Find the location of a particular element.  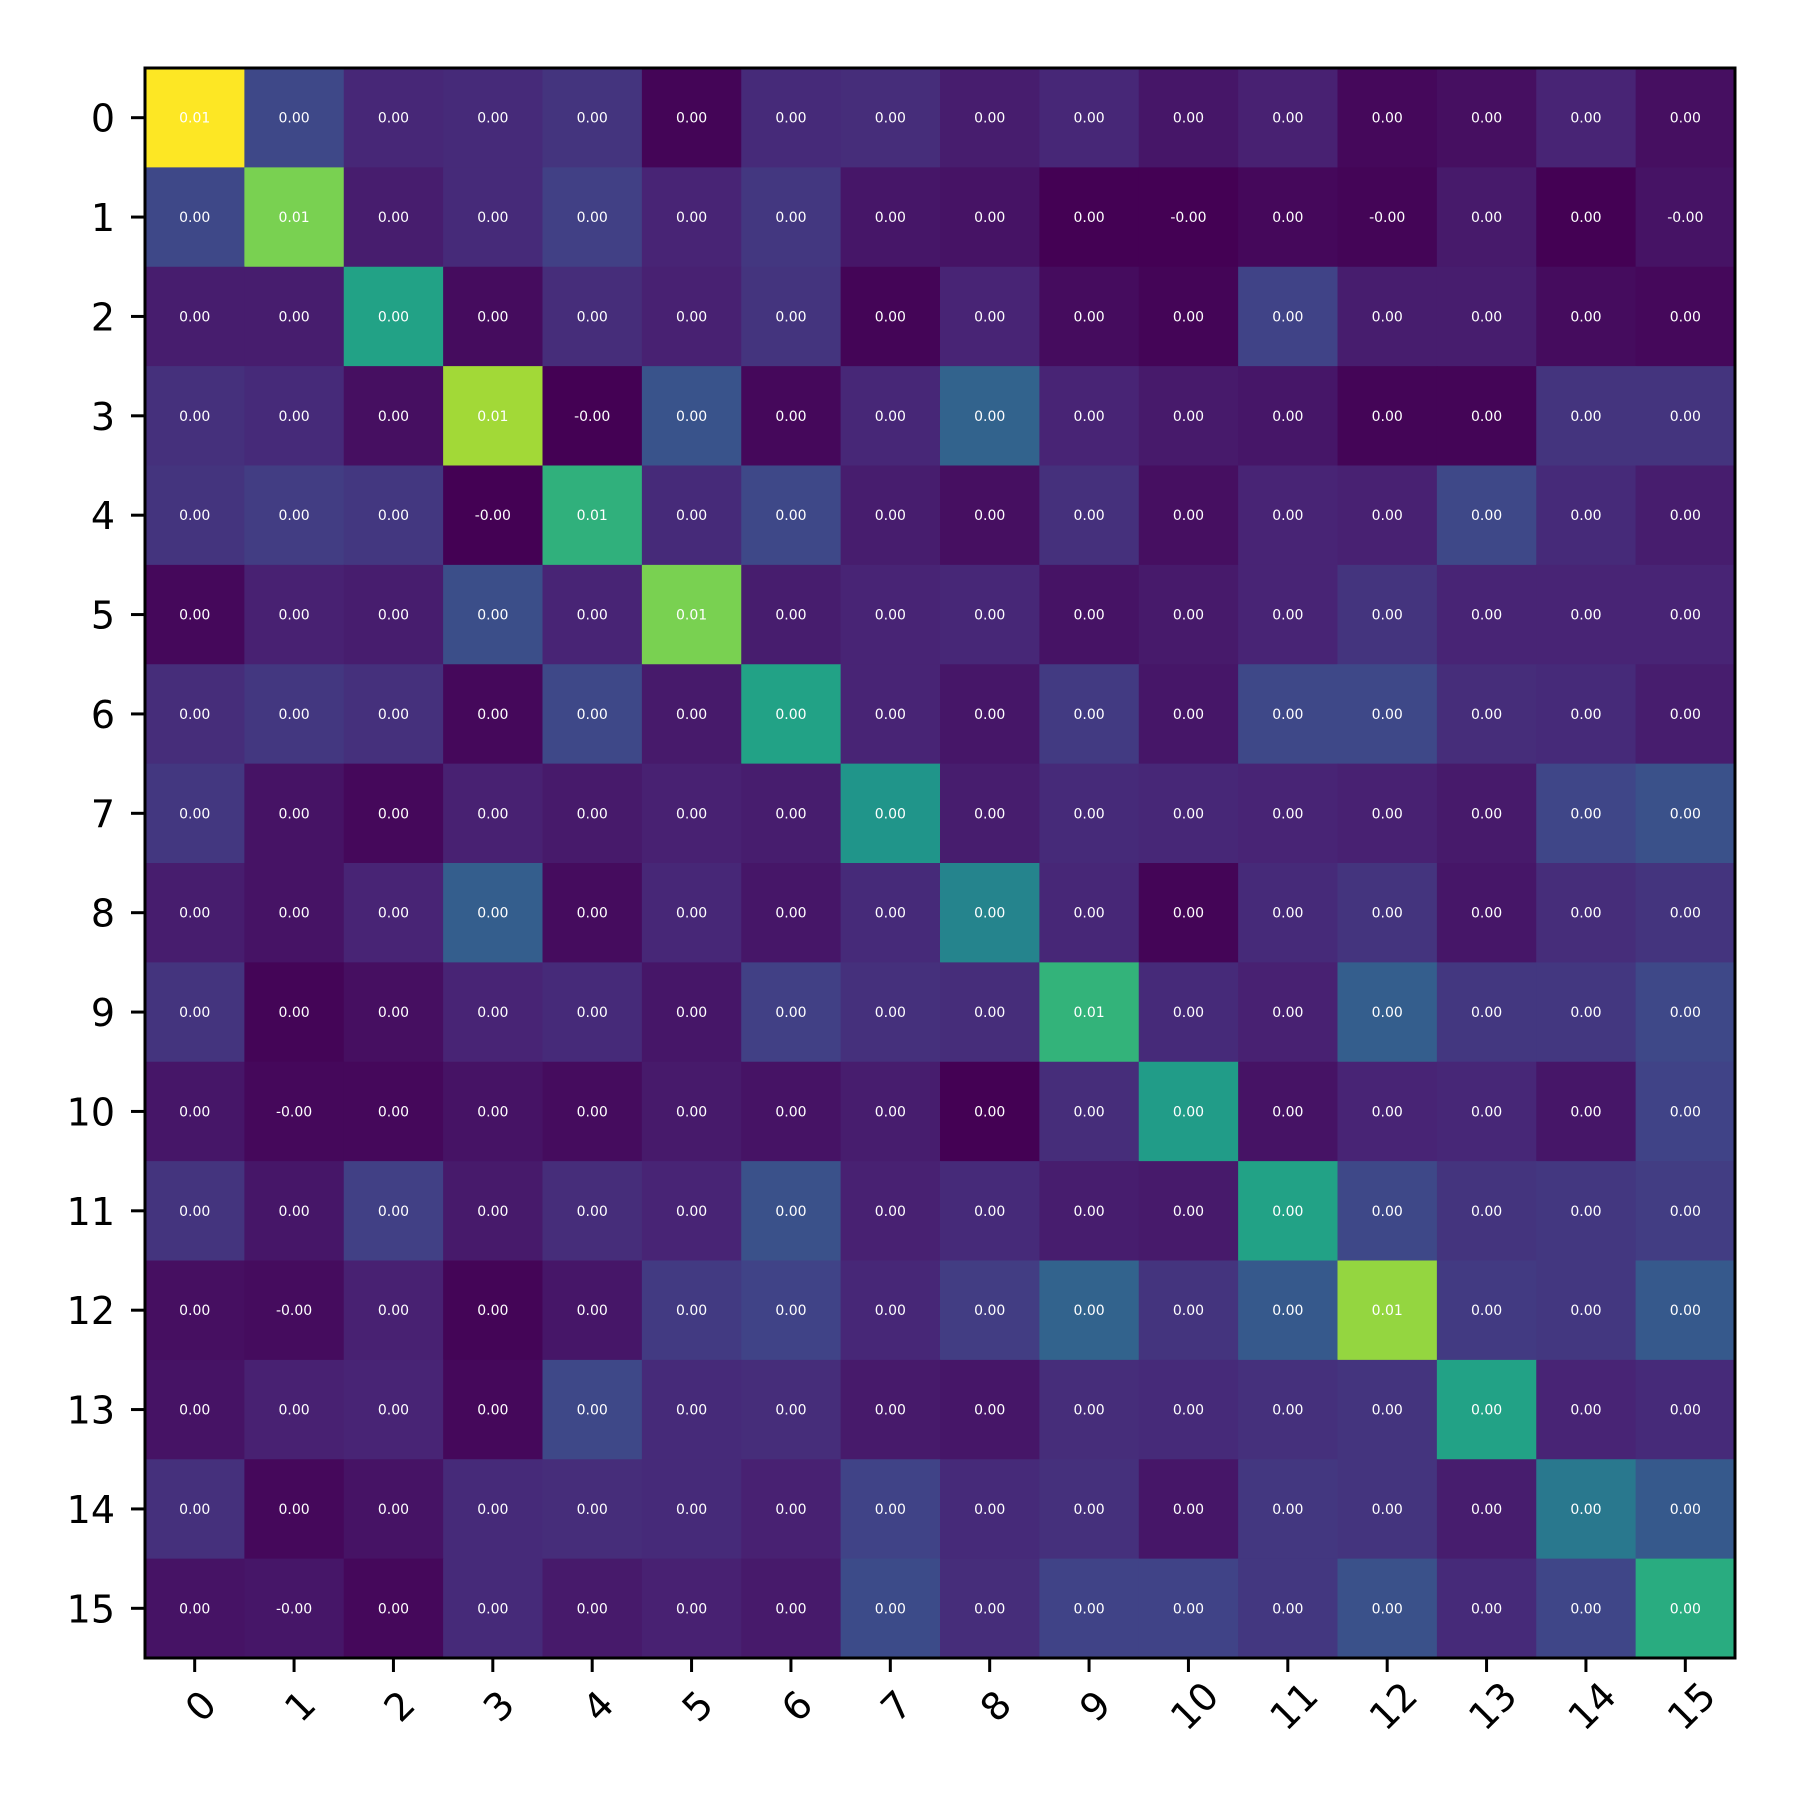

y-tick-label: 1 is located at coordinates (103, 218).